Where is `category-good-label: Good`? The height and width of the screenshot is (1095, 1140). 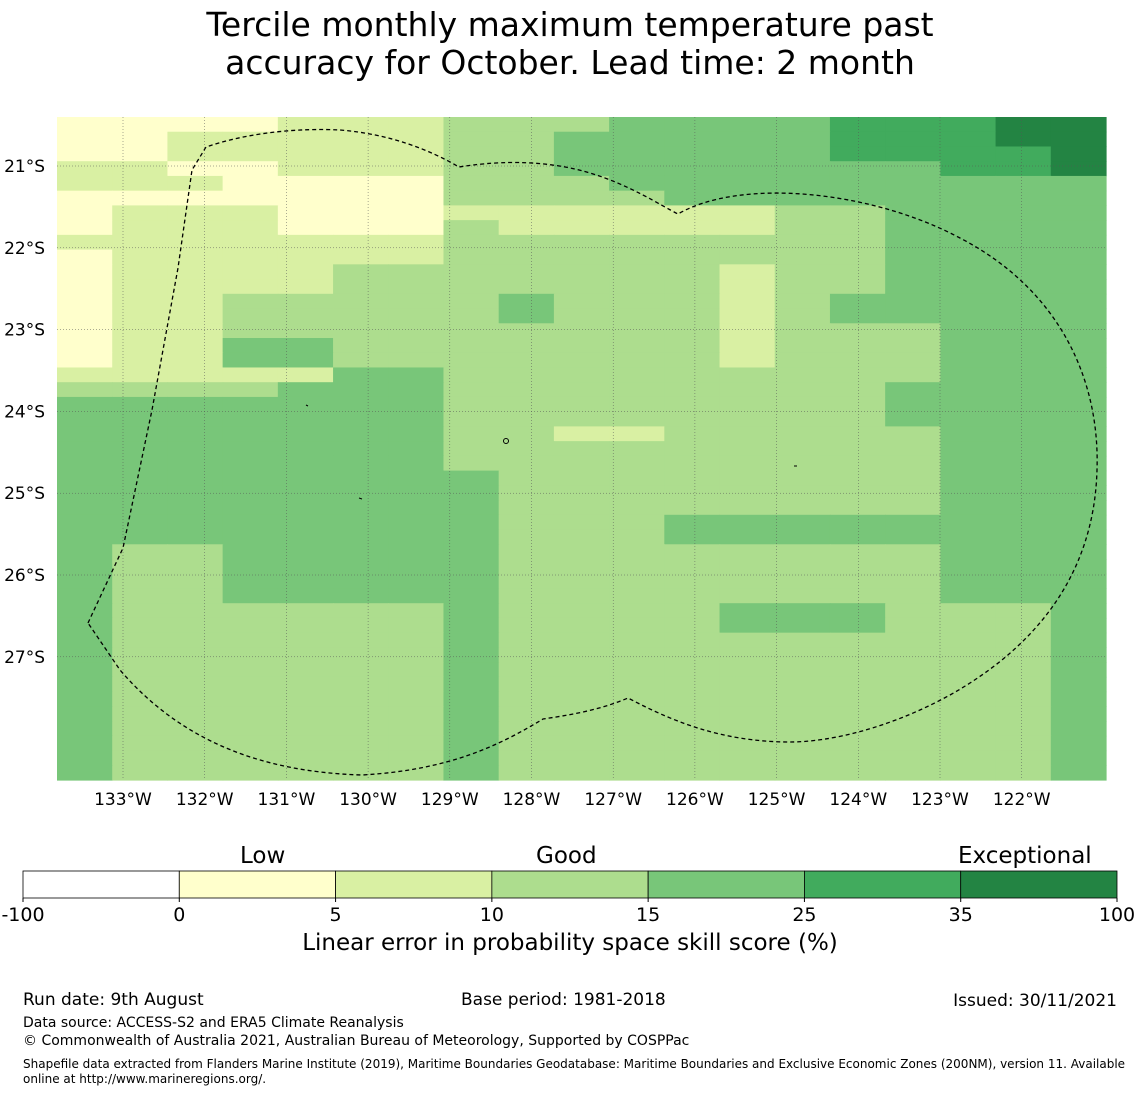
category-good-label: Good is located at coordinates (566, 856).